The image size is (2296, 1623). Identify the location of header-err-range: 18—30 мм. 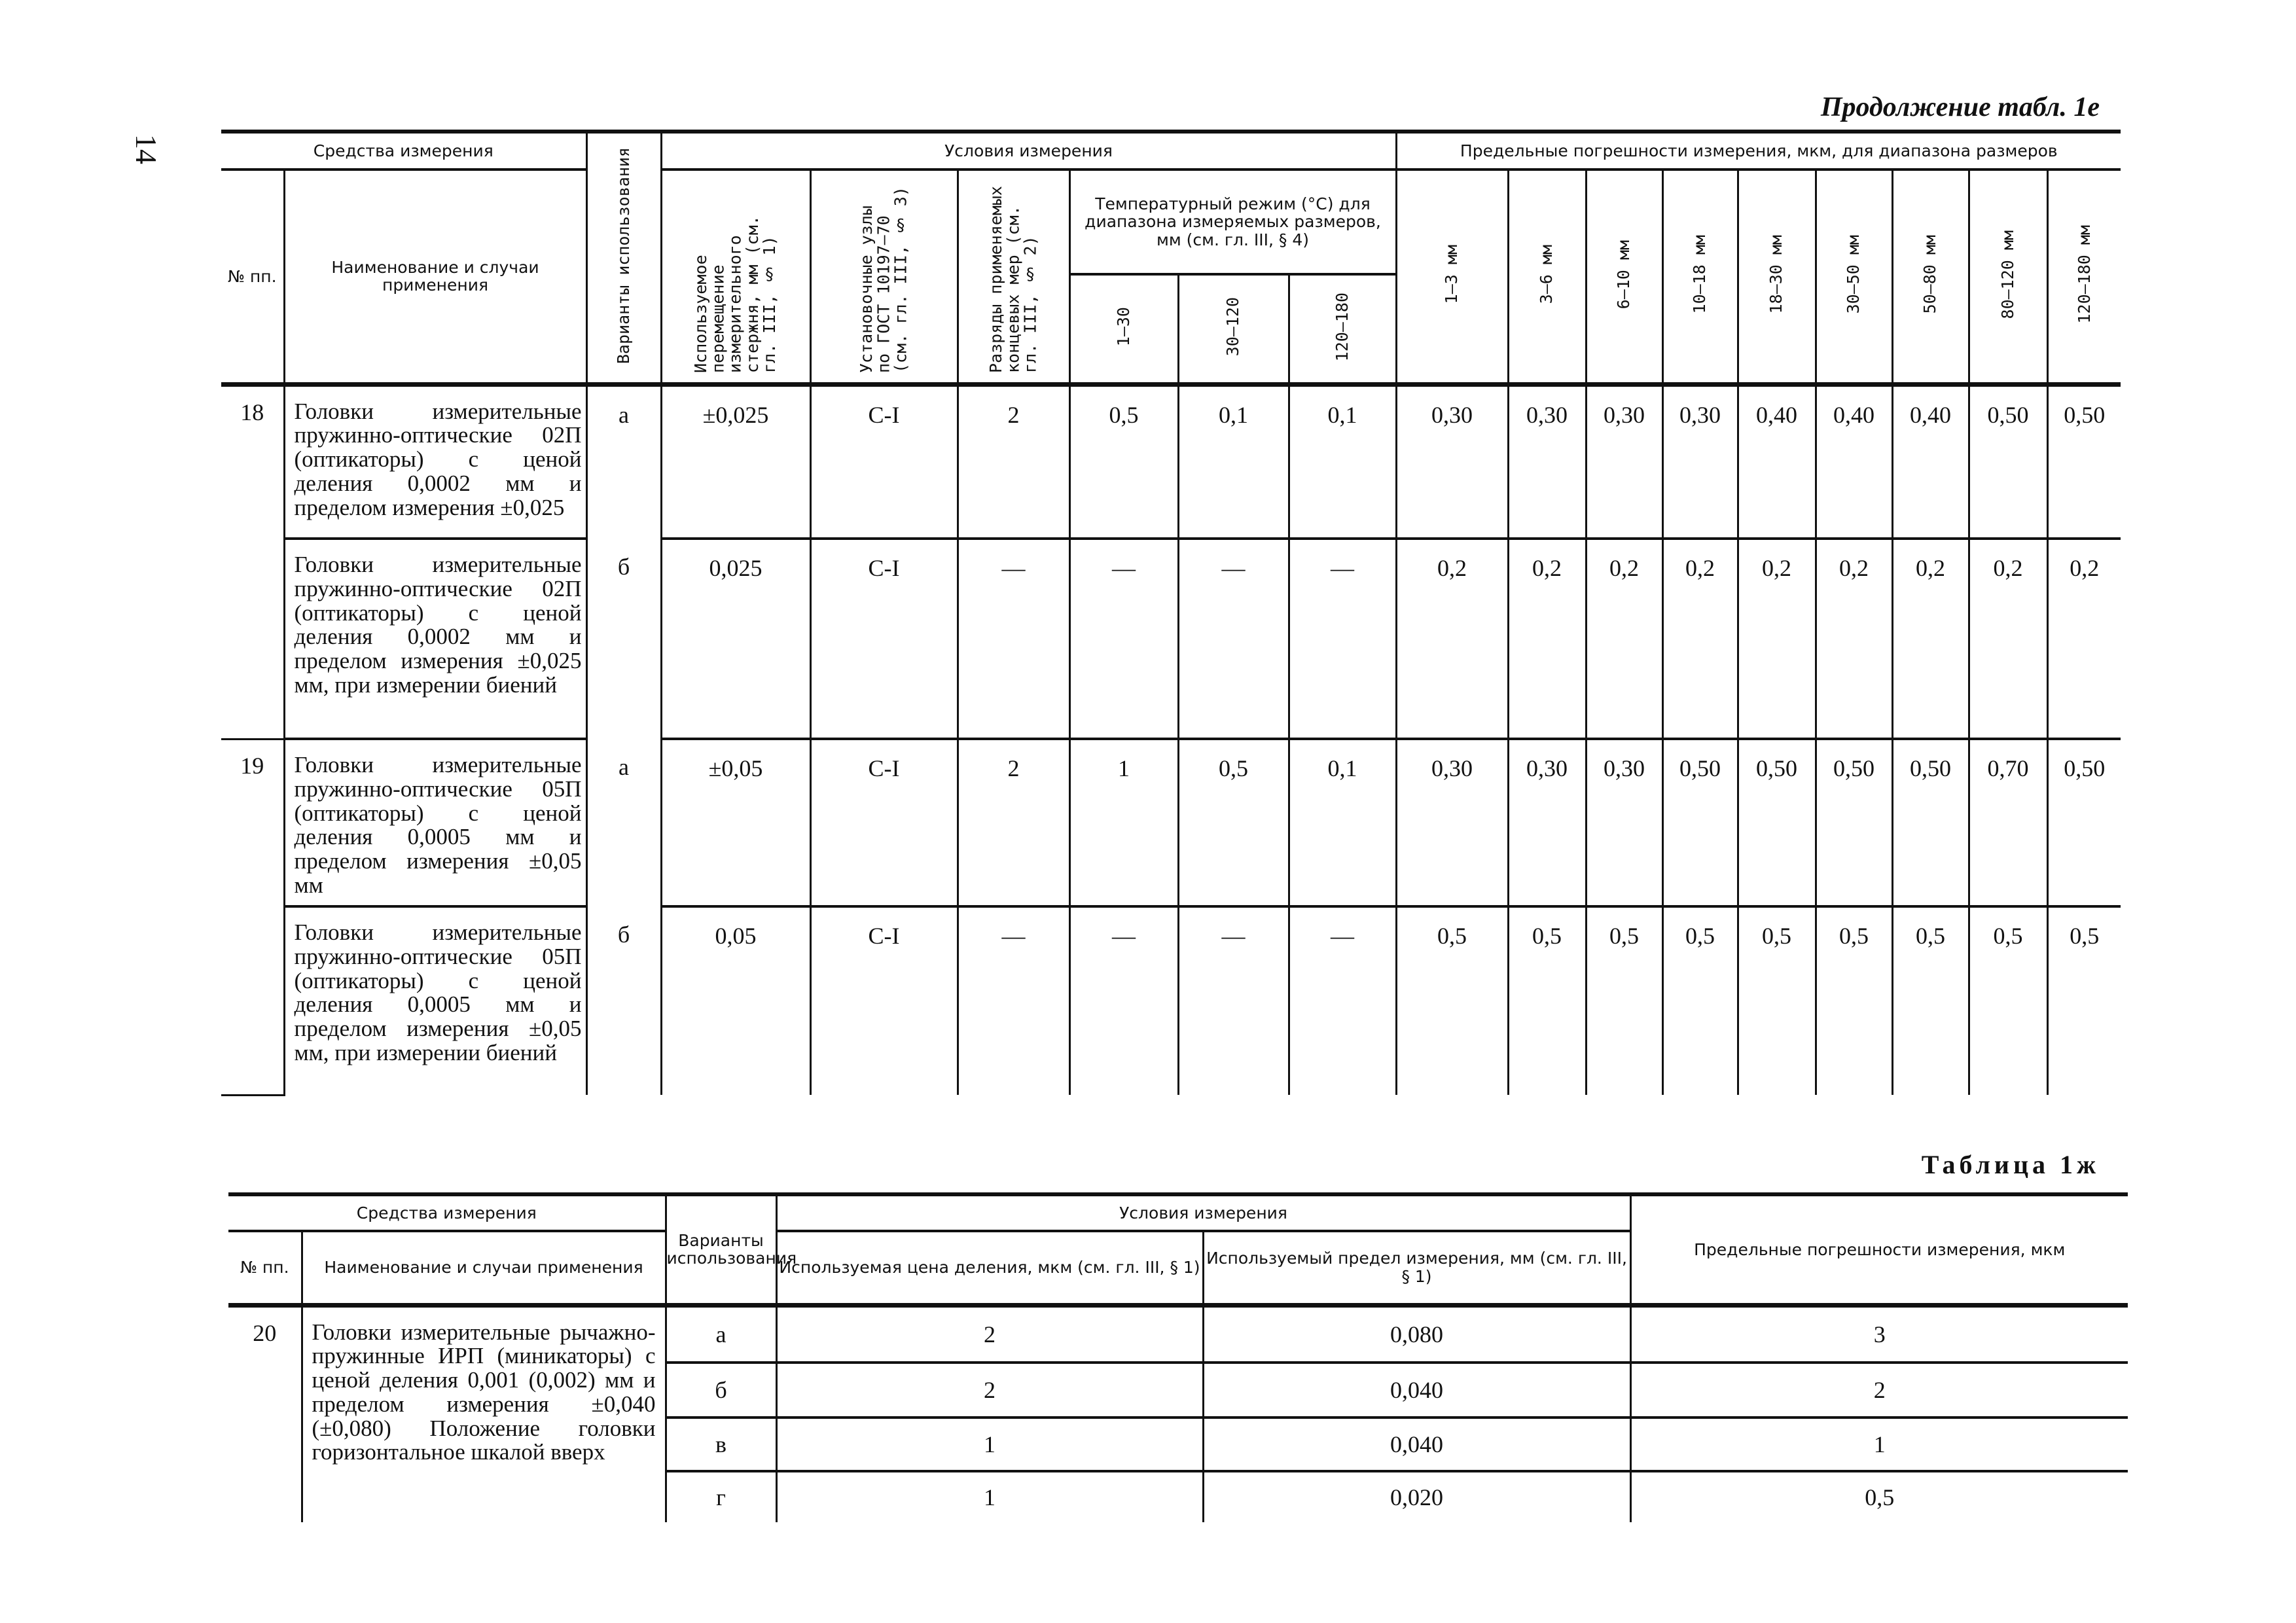
(1776, 278).